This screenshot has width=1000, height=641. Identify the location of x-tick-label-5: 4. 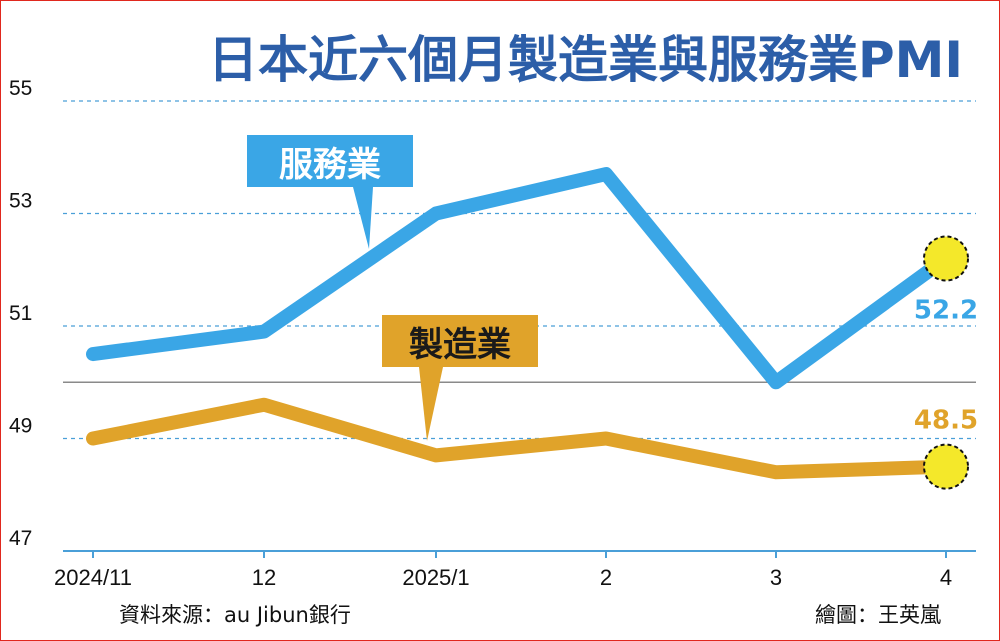
(946, 577).